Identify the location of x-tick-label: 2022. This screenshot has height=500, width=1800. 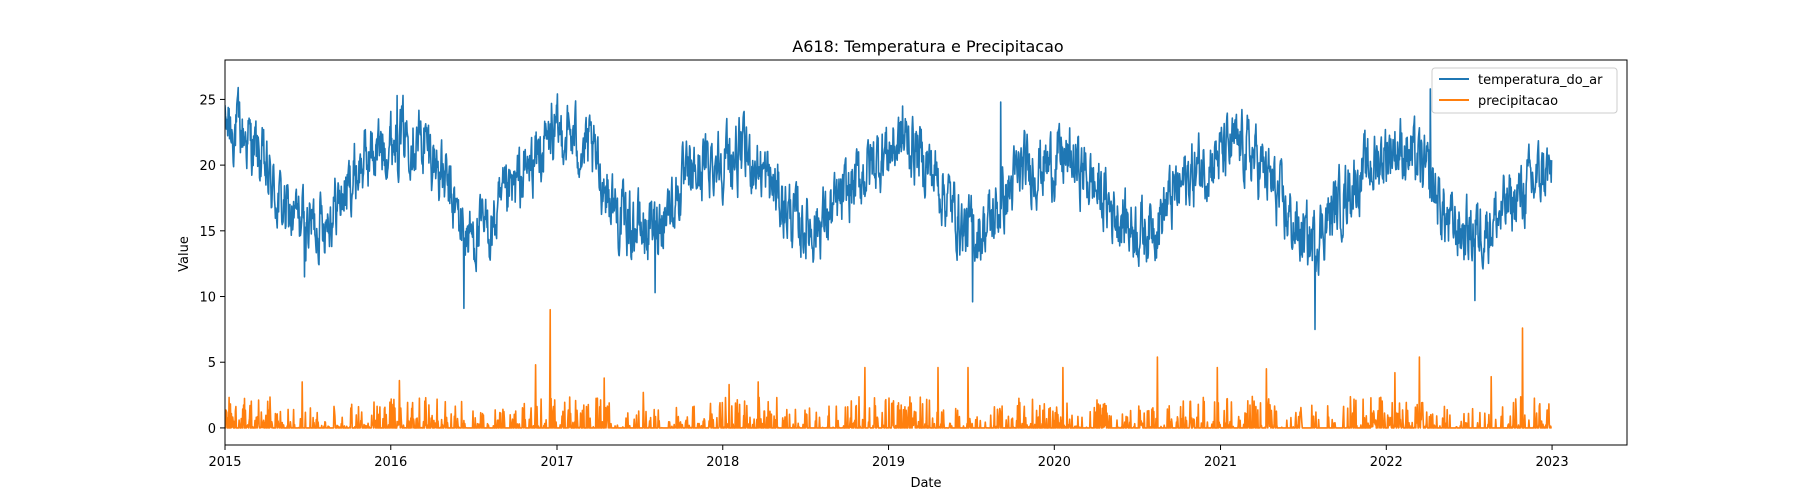
(1386, 462).